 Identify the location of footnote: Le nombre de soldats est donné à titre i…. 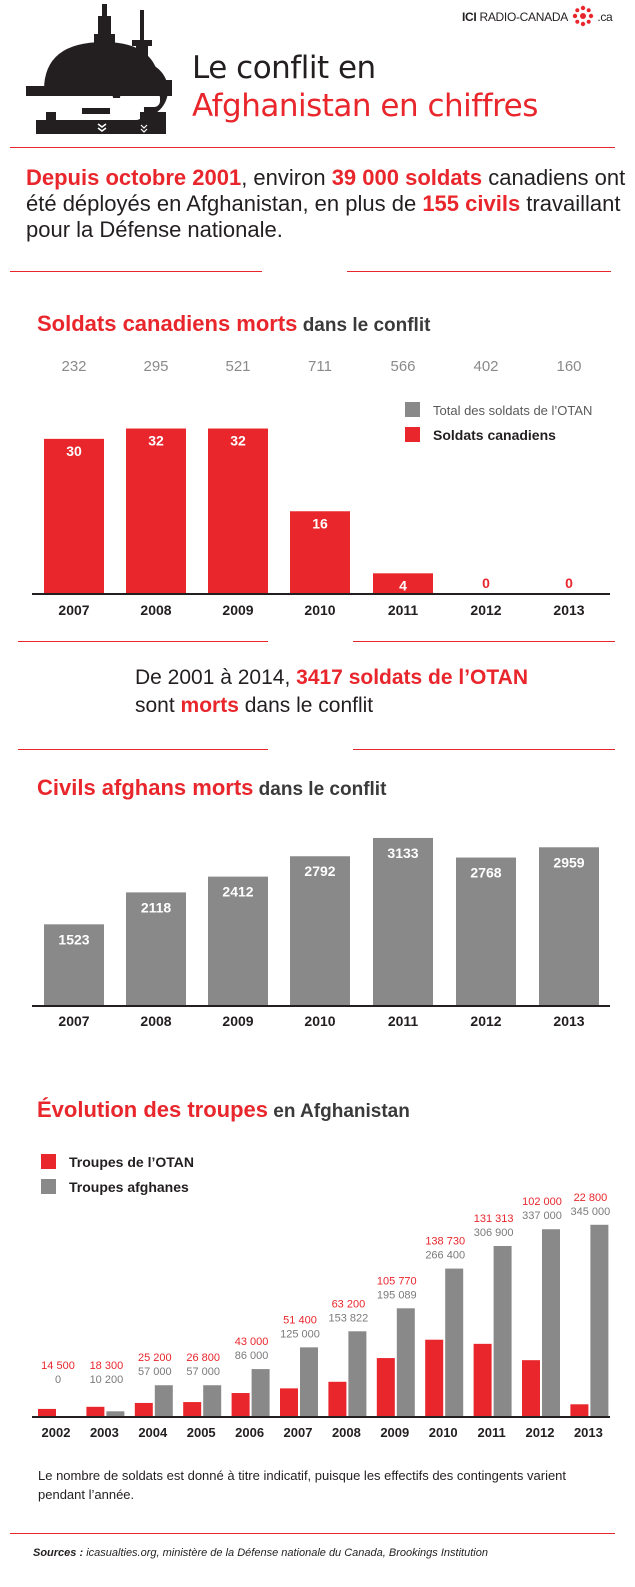
(302, 1485).